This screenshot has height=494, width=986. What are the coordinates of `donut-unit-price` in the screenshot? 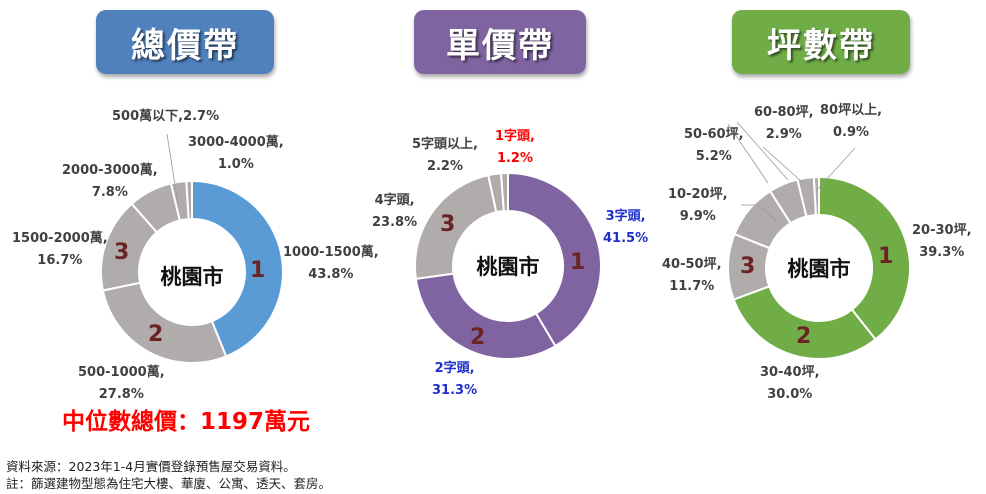 It's located at (508, 265).